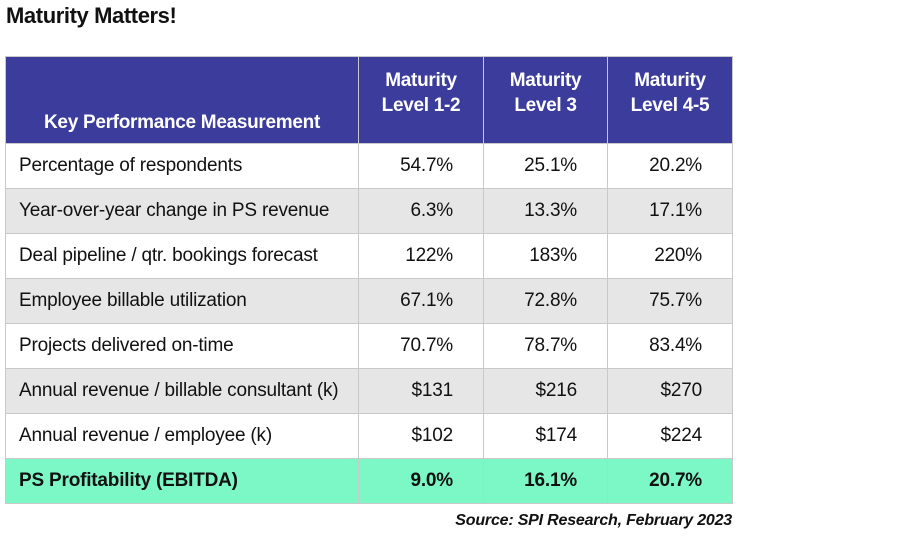 Image resolution: width=900 pixels, height=539 pixels. What do you see at coordinates (182, 436) in the screenshot?
I see `row-label: Annual revenue / employee (k)` at bounding box center [182, 436].